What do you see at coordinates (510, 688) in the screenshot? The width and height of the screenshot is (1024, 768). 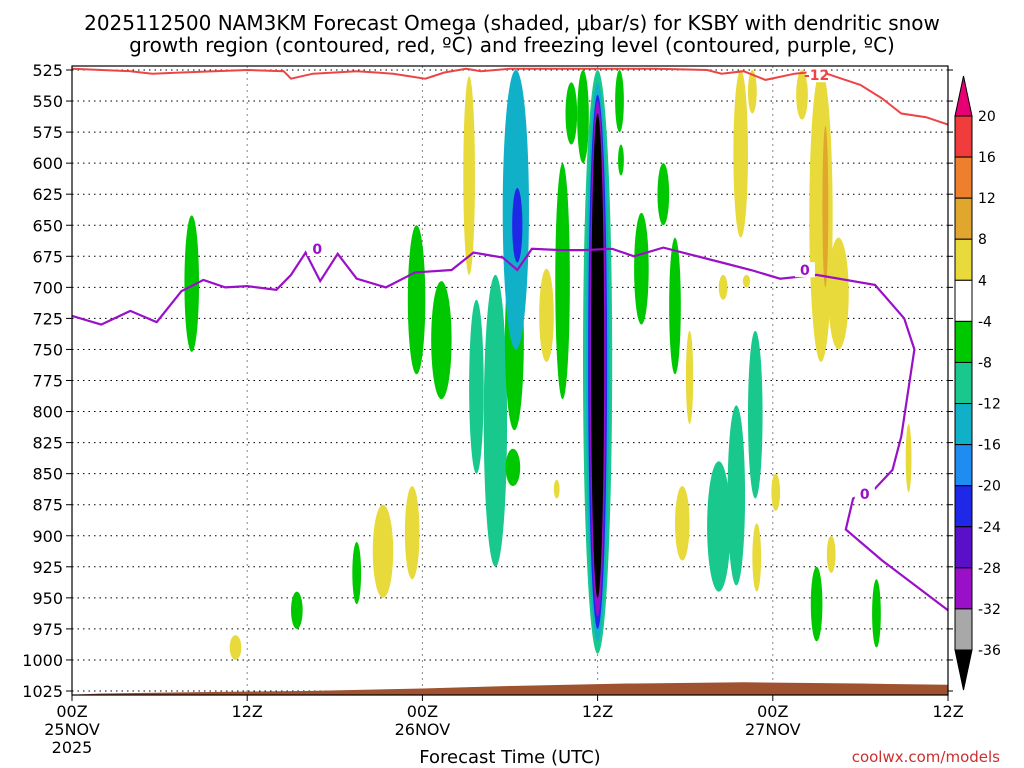 I see `terrain-fill` at bounding box center [510, 688].